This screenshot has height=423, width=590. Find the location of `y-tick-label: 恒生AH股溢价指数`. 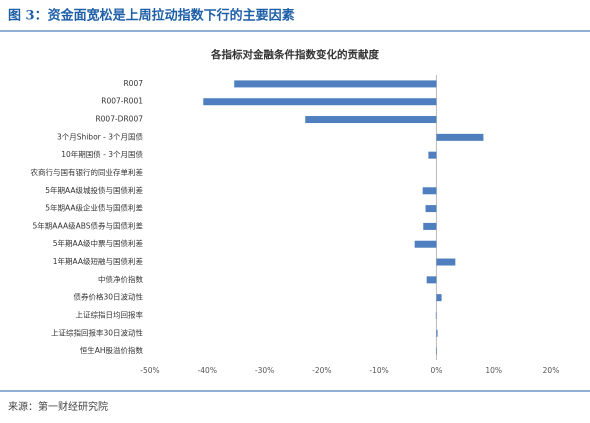

y-tick-label: 恒生AH股溢价指数 is located at coordinates (112, 350).